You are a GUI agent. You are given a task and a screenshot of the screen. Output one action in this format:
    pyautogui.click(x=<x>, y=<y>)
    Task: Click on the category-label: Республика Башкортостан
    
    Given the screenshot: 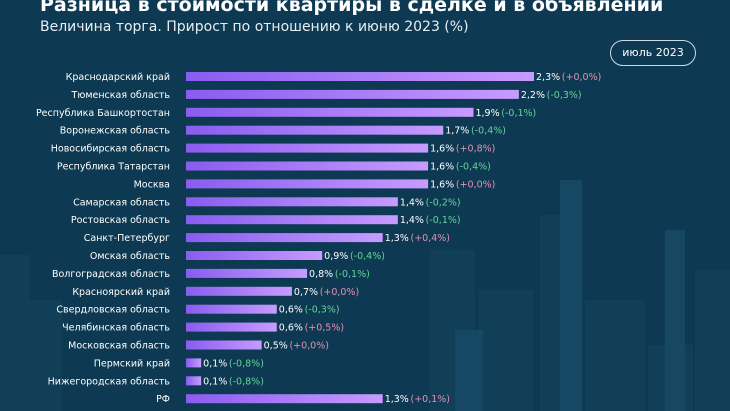 What is the action you would take?
    pyautogui.click(x=103, y=113)
    